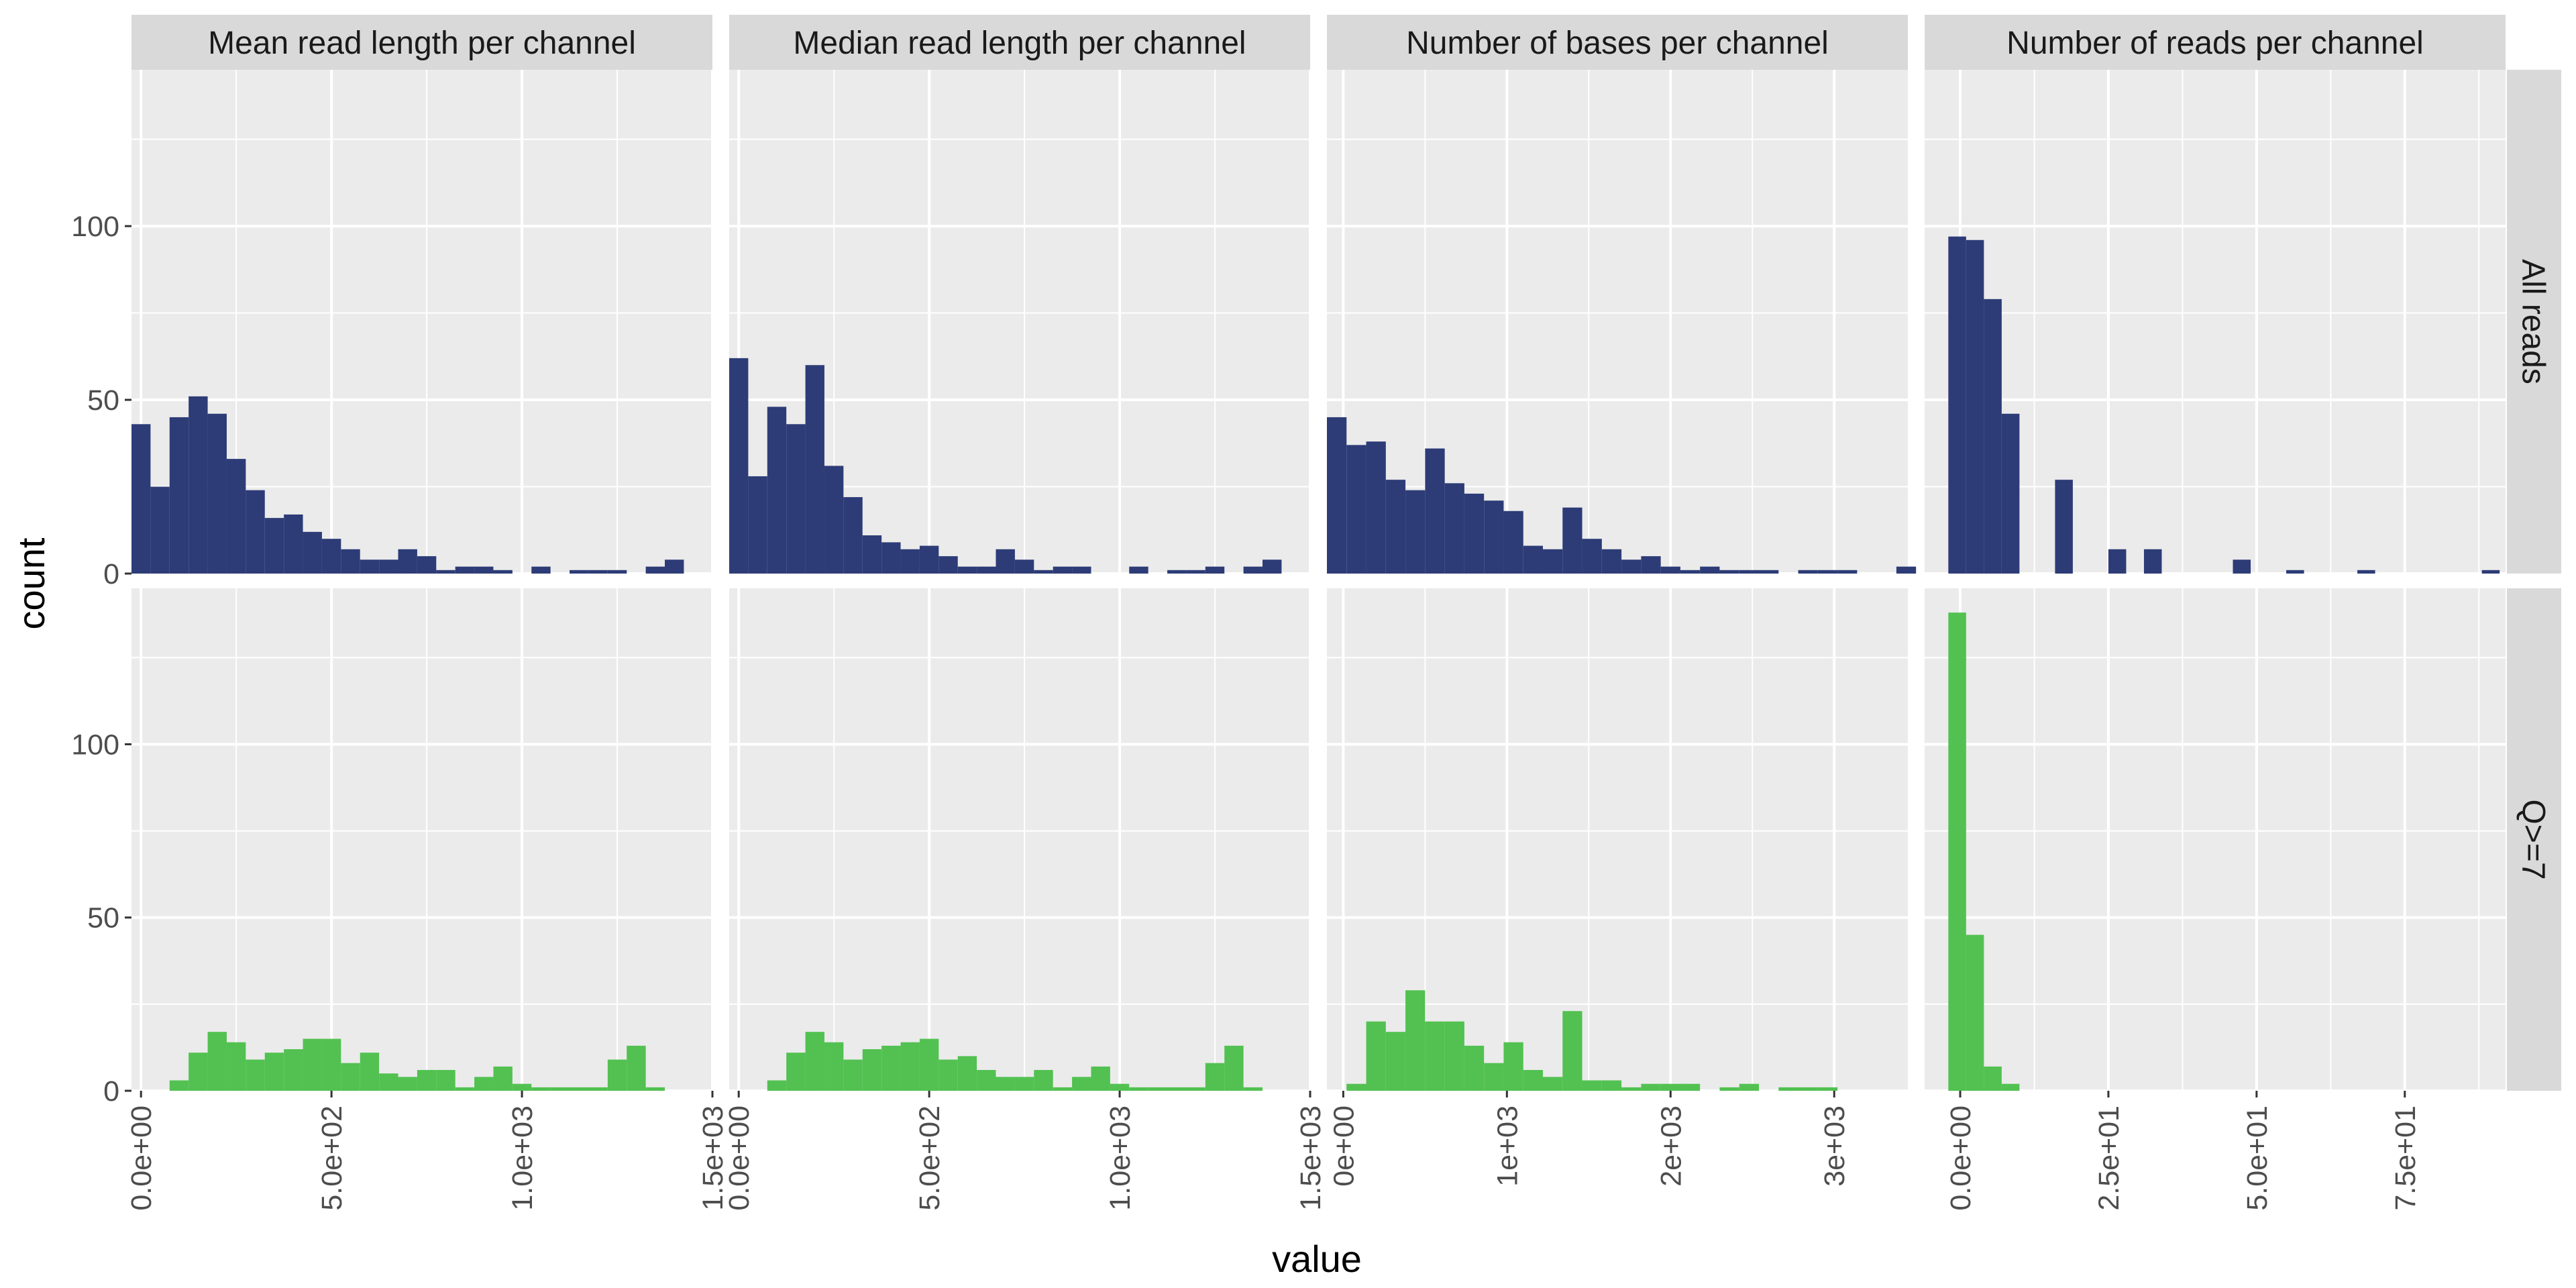 This screenshot has width=2576, height=1288. I want to click on row-strip-all-reads, so click(2534, 322).